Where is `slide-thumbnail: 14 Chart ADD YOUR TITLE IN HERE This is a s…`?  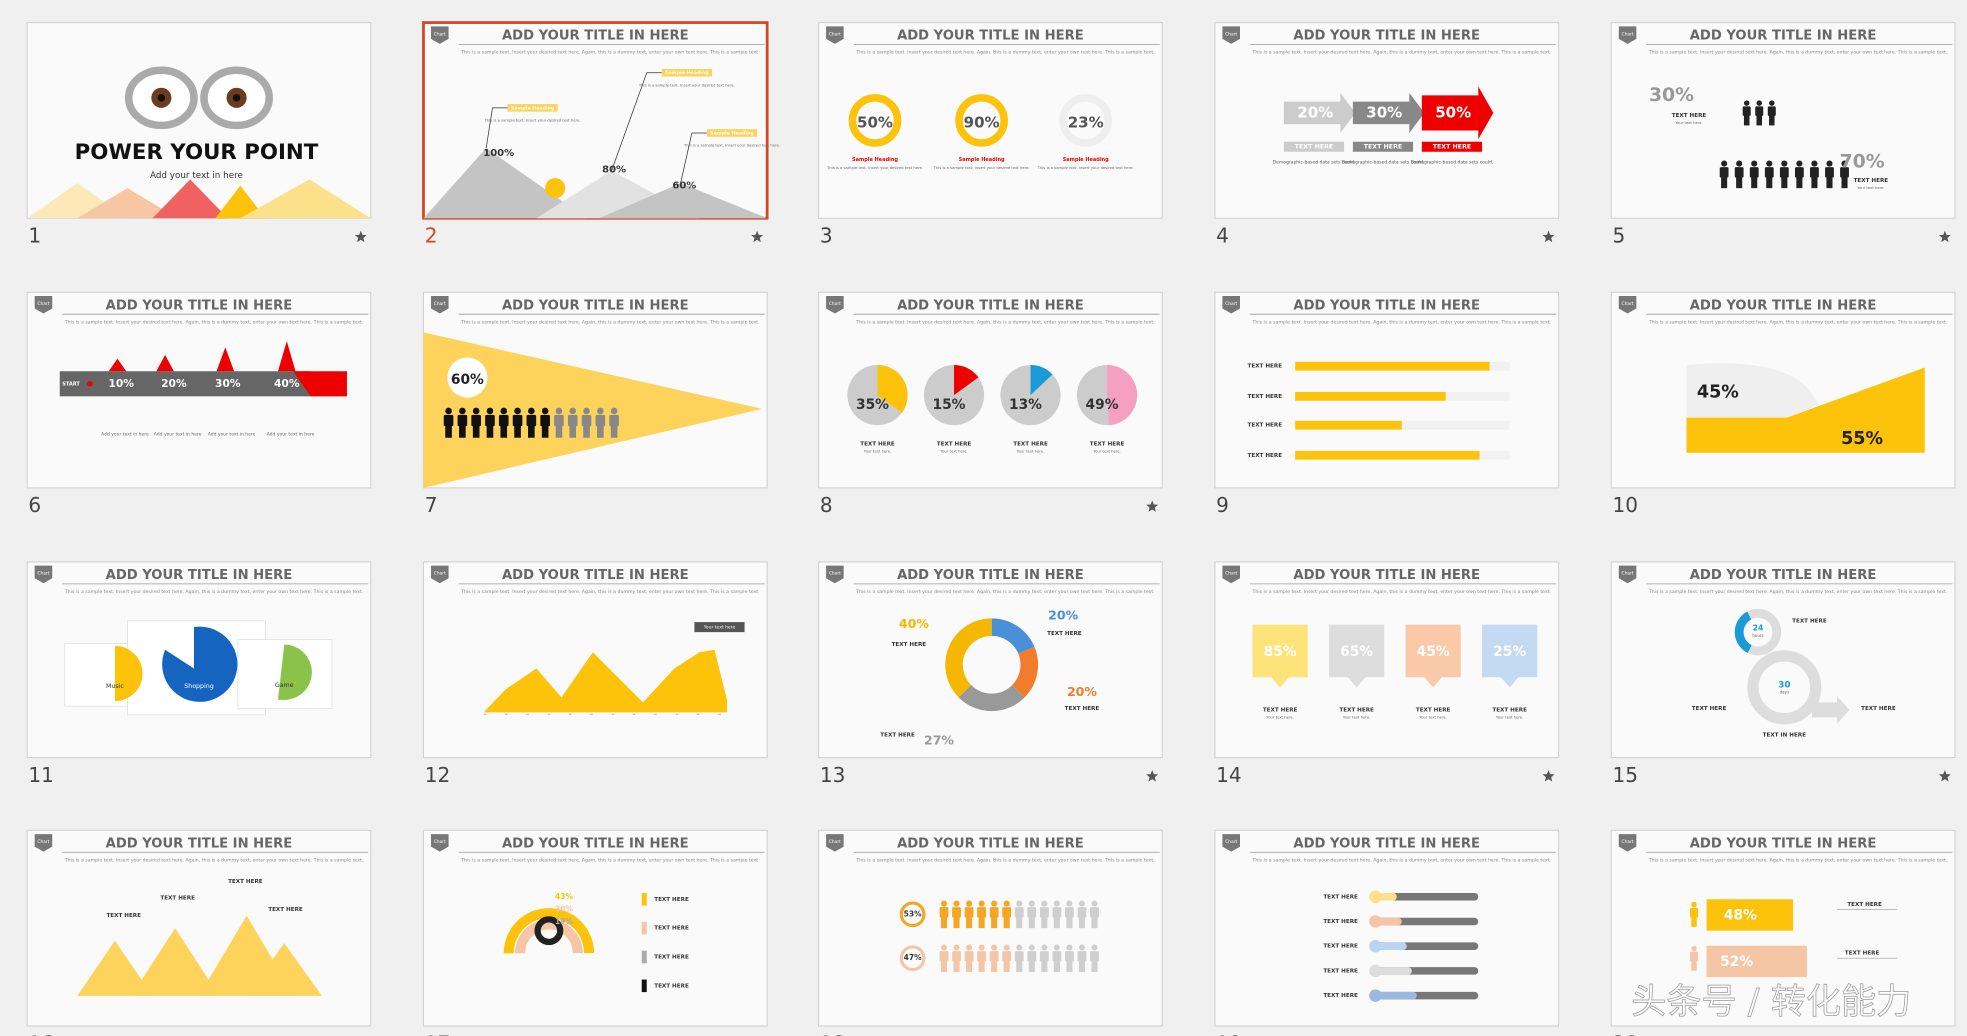
slide-thumbnail: 14 Chart ADD YOUR TITLE IN HERE This is a s… is located at coordinates (1387, 674).